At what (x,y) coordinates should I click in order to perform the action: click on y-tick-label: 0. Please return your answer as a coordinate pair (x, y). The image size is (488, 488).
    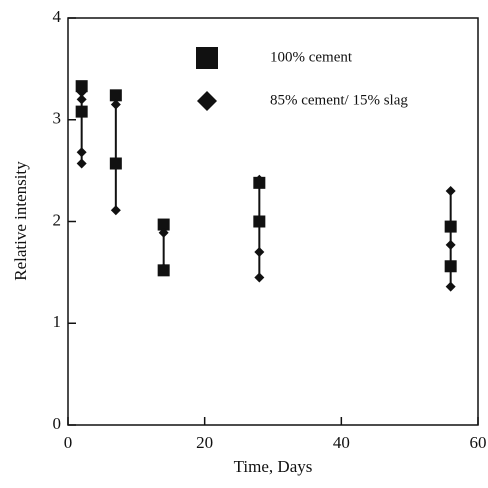
    Looking at the image, I should click on (57, 423).